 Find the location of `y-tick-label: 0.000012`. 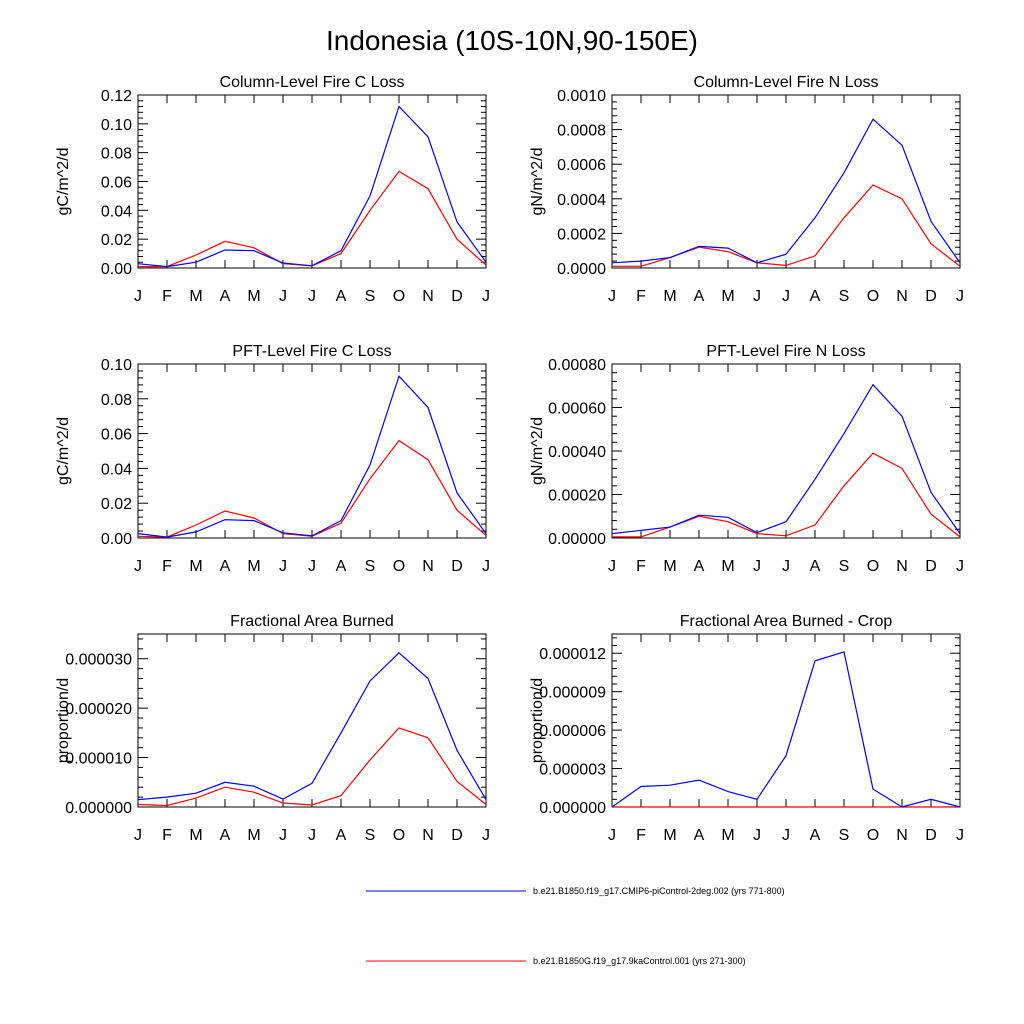

y-tick-label: 0.000012 is located at coordinates (572, 654).